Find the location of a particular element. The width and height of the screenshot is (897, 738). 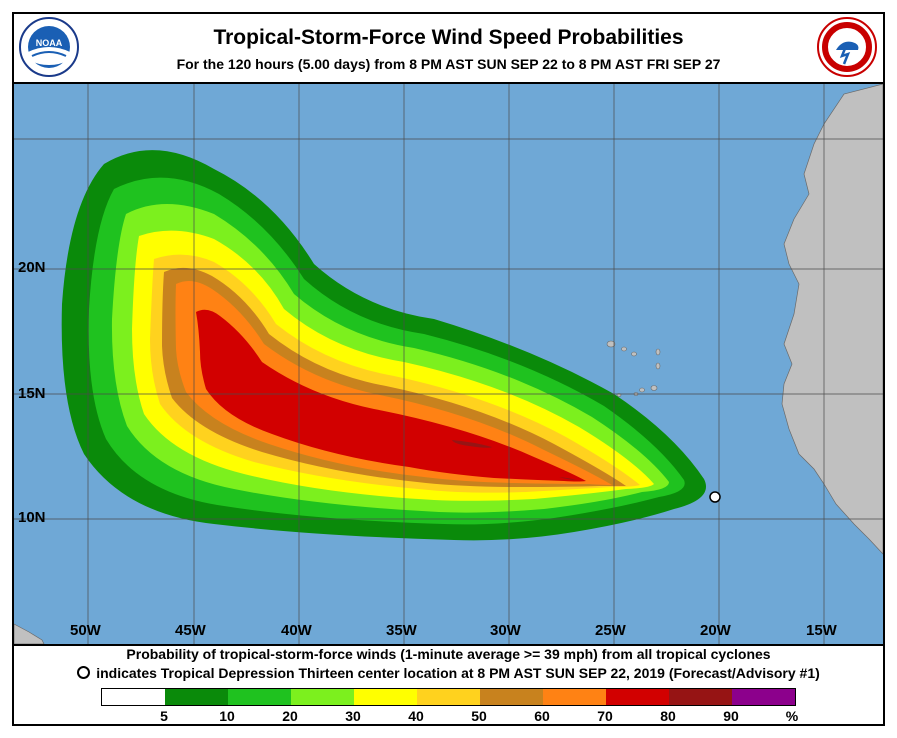

lon-label-35w: 35W is located at coordinates (401, 630).